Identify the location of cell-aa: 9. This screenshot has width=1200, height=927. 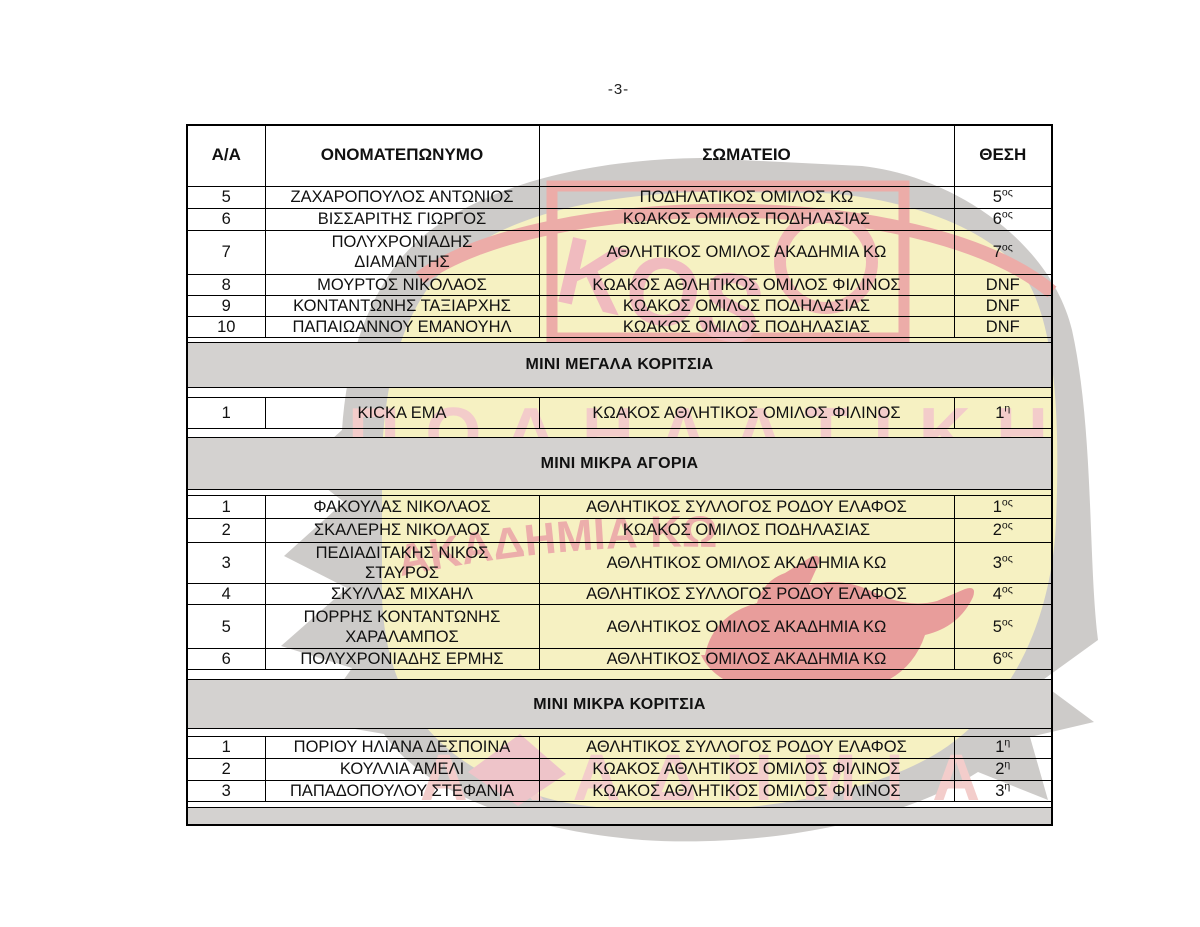
(226, 305).